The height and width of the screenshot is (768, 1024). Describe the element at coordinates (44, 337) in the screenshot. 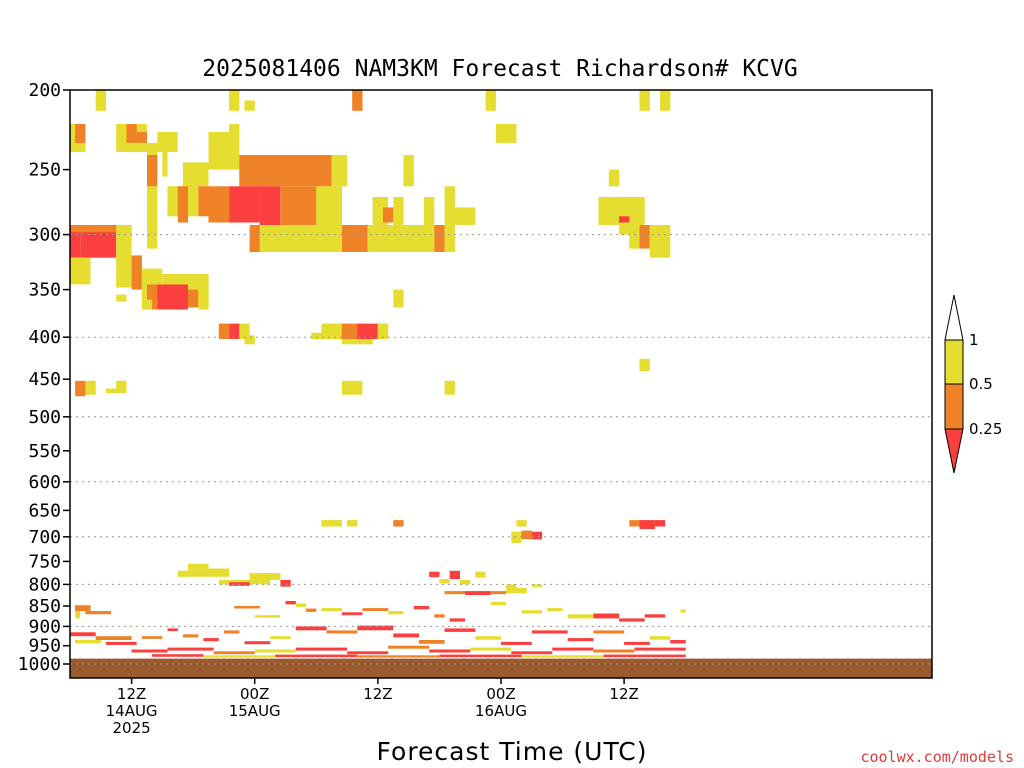

I see `y-tick-label-400: 400` at that location.